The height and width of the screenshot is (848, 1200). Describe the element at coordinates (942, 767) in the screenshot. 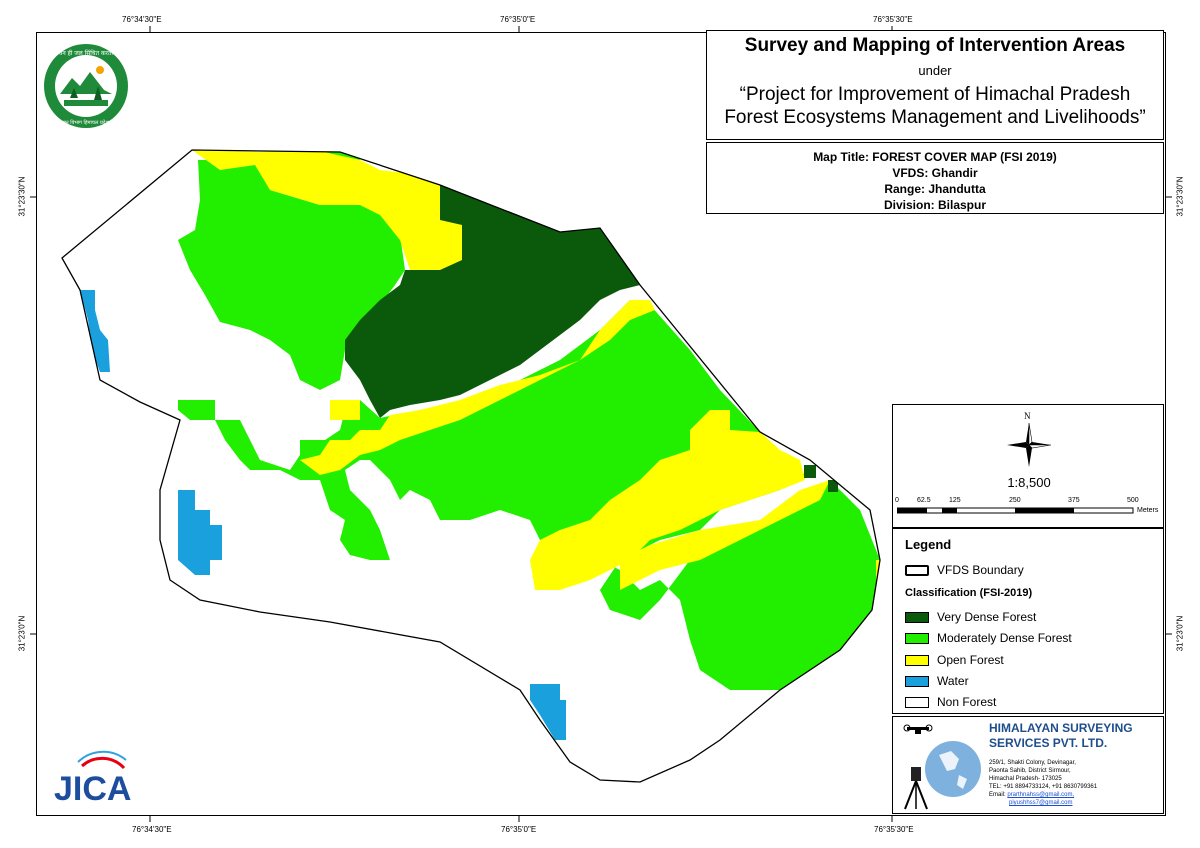

I see `company-logo` at that location.